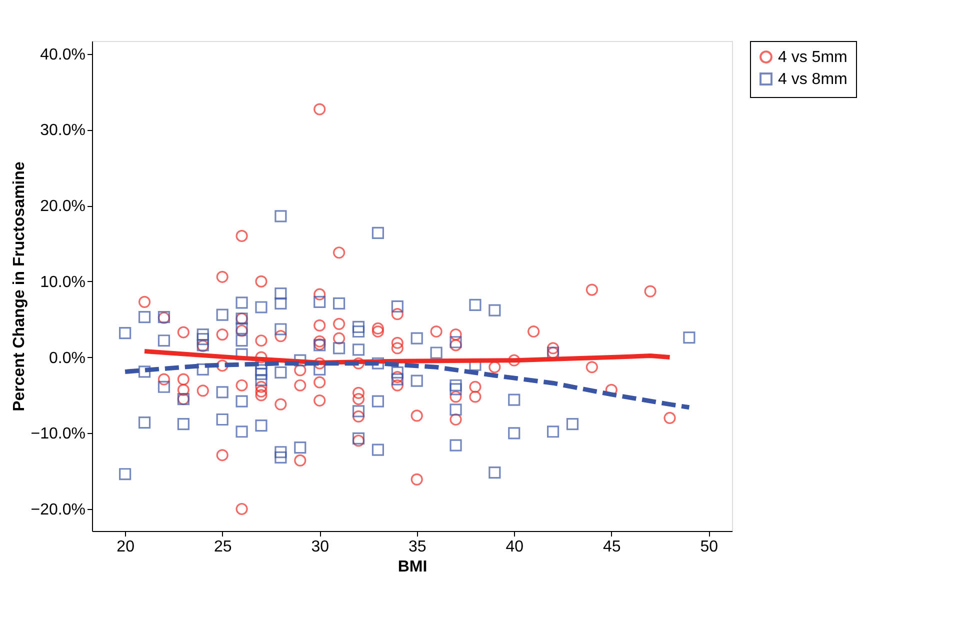 The image size is (958, 638). I want to click on x-tick-label: 45, so click(611, 547).